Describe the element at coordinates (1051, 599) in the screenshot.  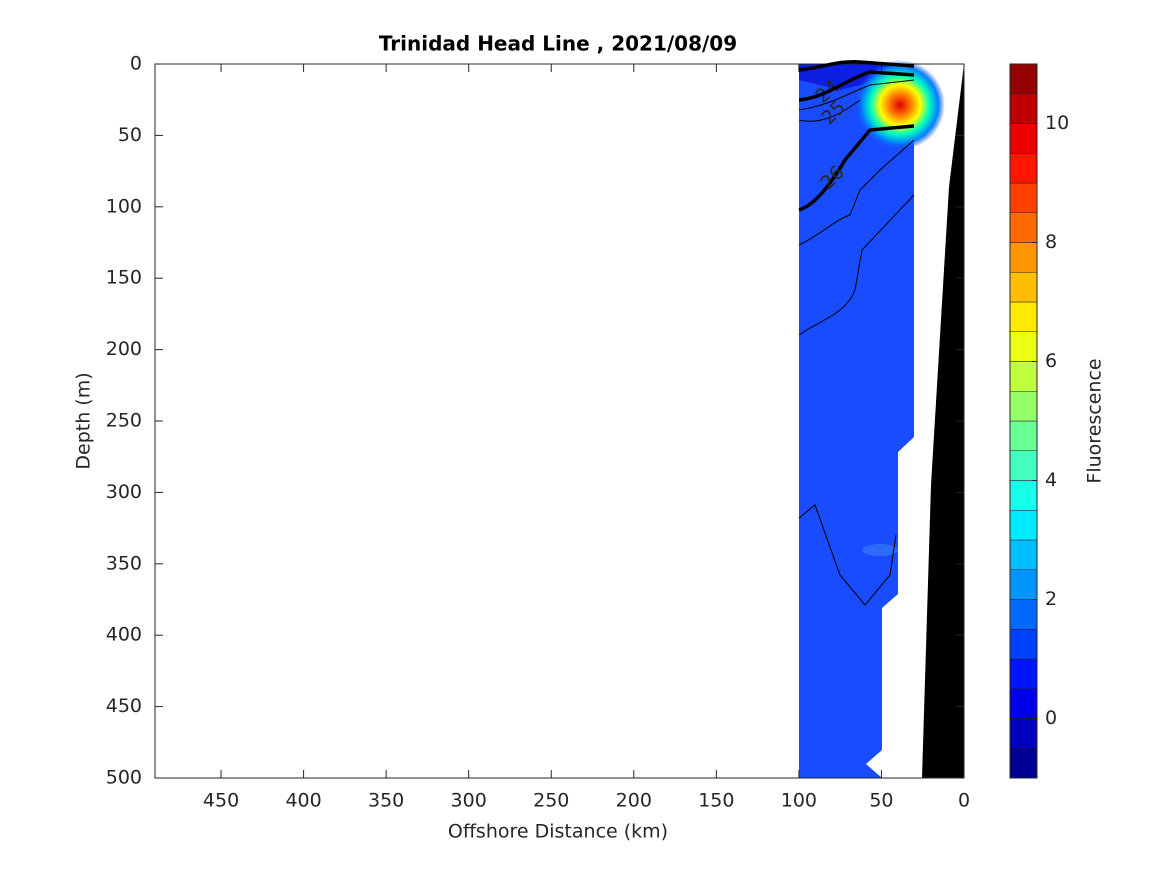
I see `colorbar-tick-label: 2` at that location.